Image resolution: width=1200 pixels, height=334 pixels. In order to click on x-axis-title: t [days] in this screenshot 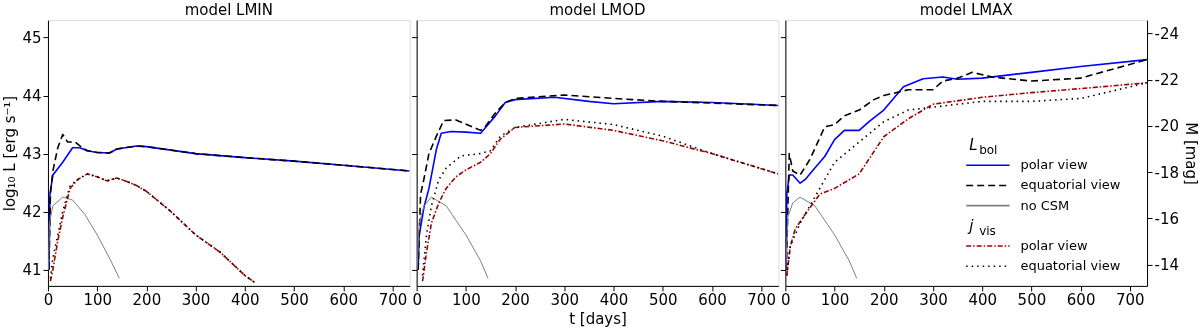, I will do `click(598, 319)`.